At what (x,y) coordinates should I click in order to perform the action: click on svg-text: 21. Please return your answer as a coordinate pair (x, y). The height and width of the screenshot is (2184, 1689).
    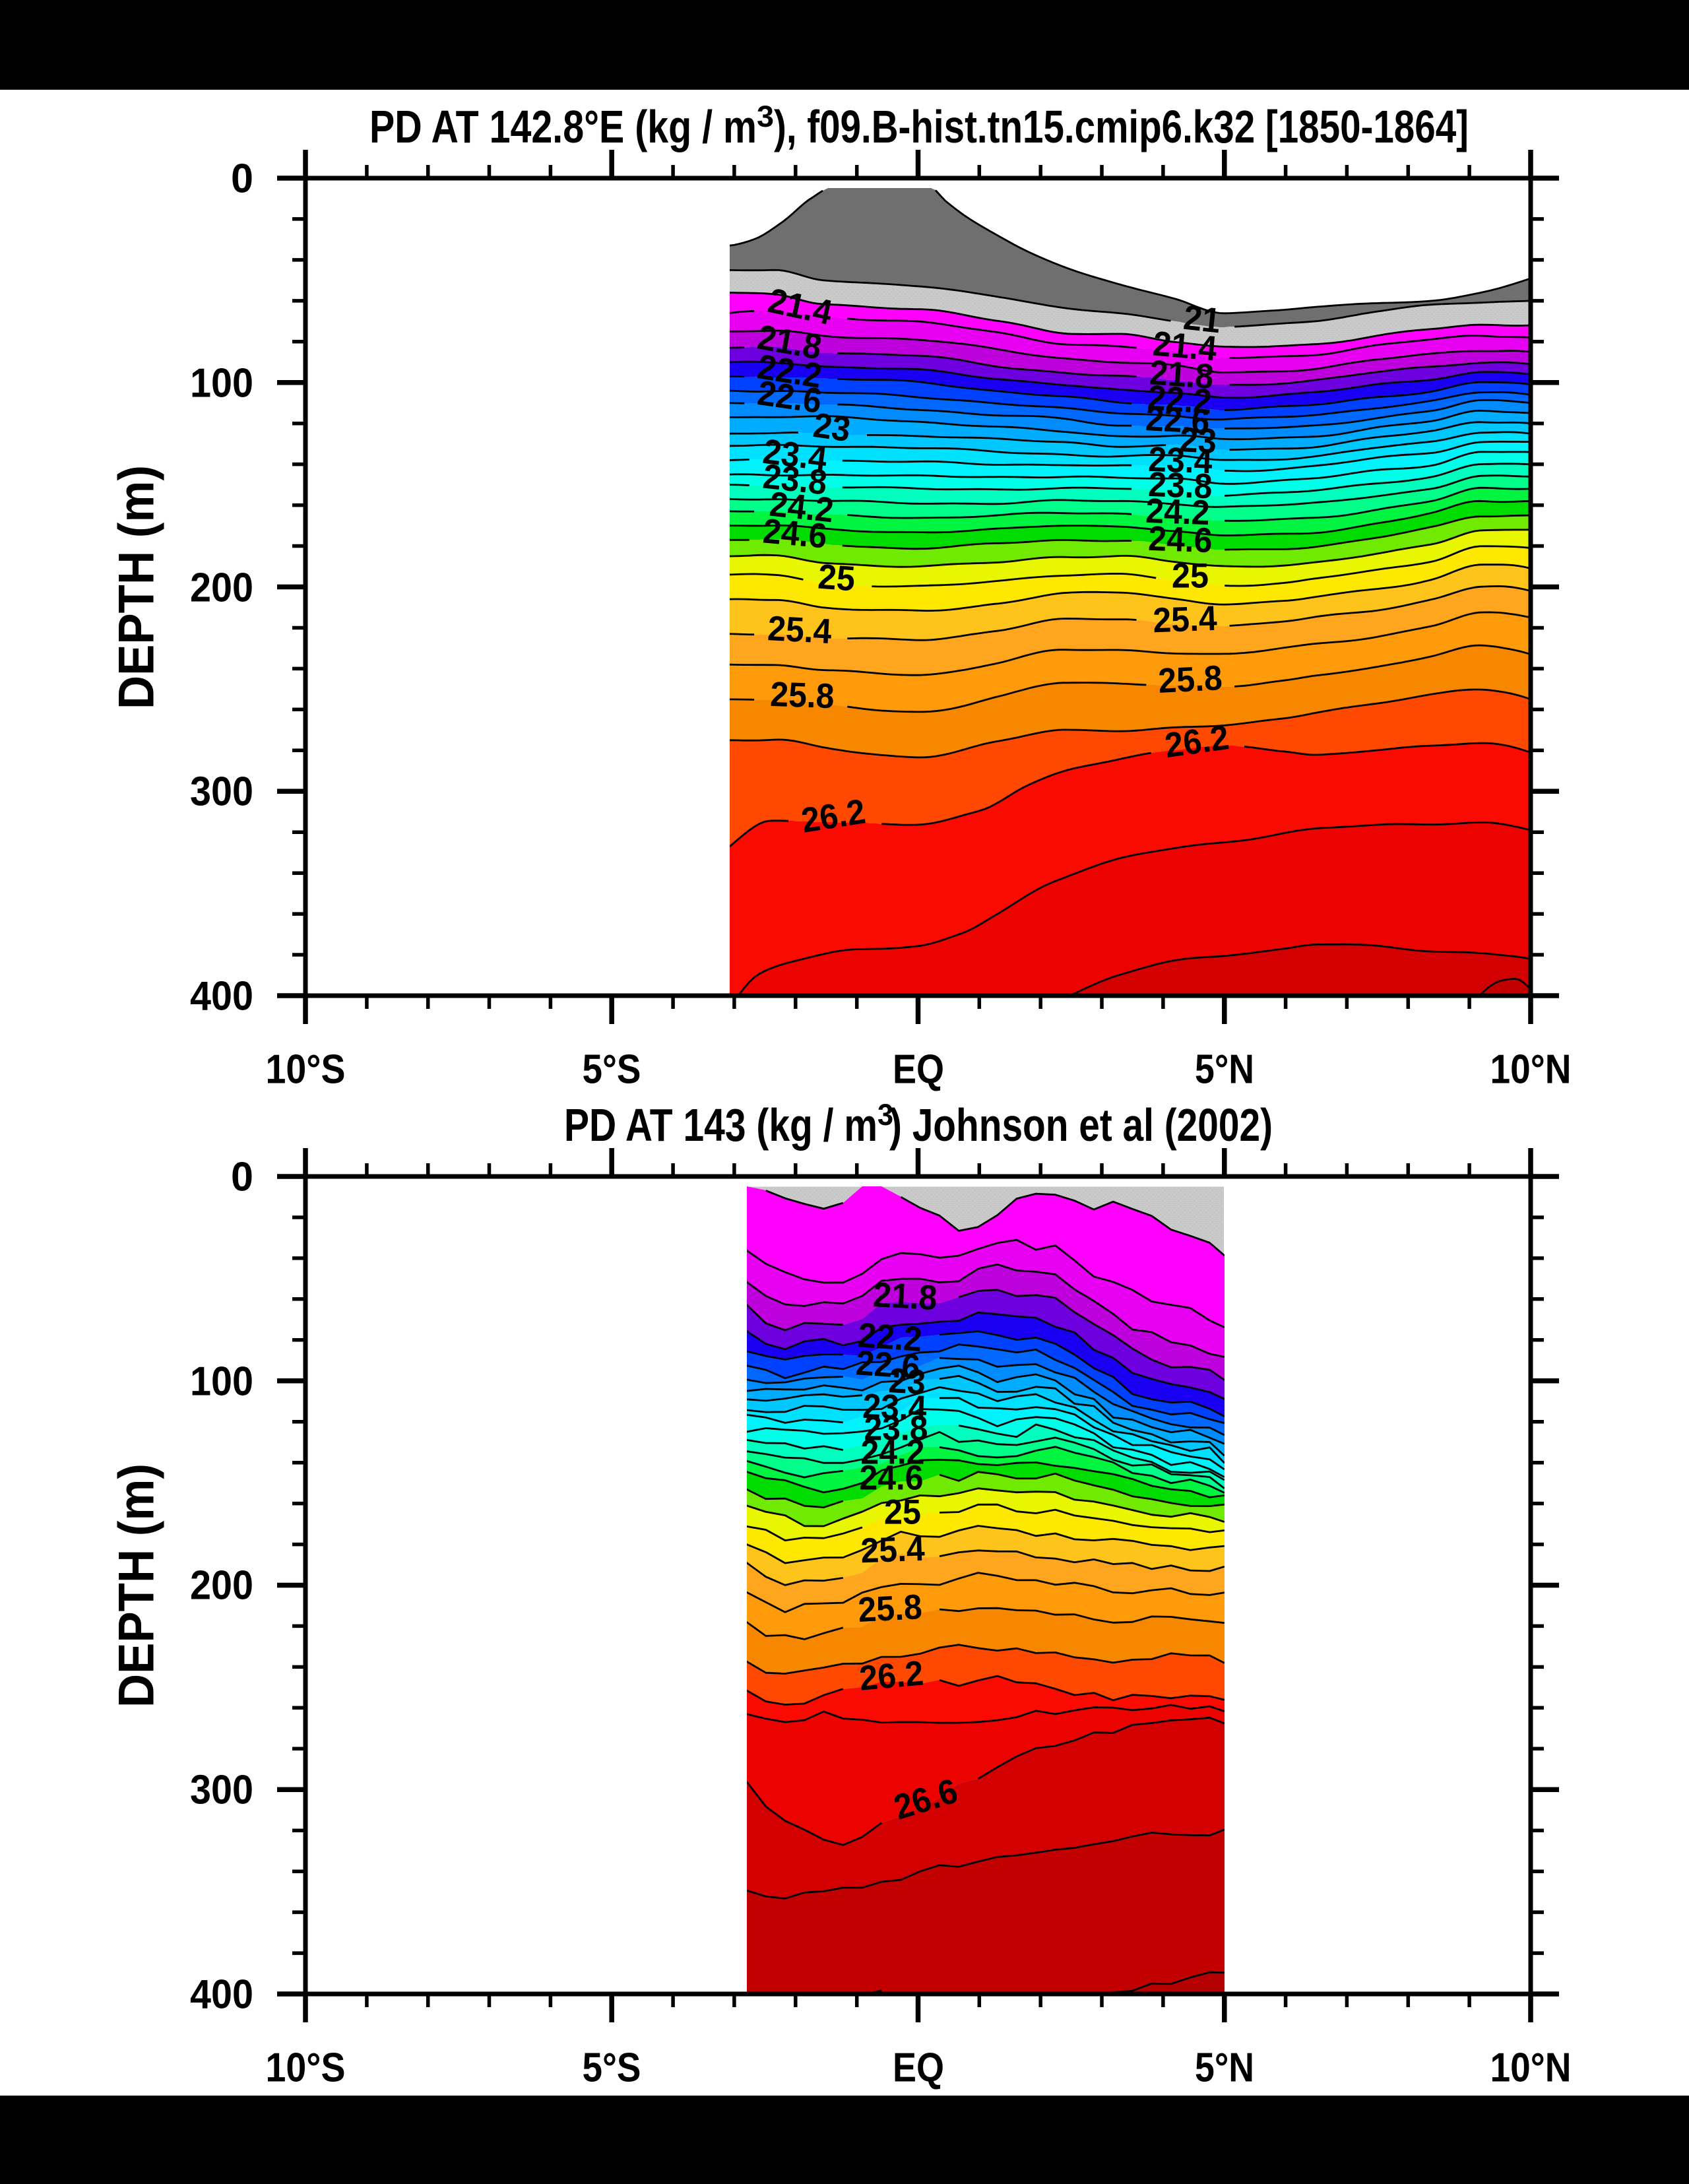
    Looking at the image, I should click on (1202, 319).